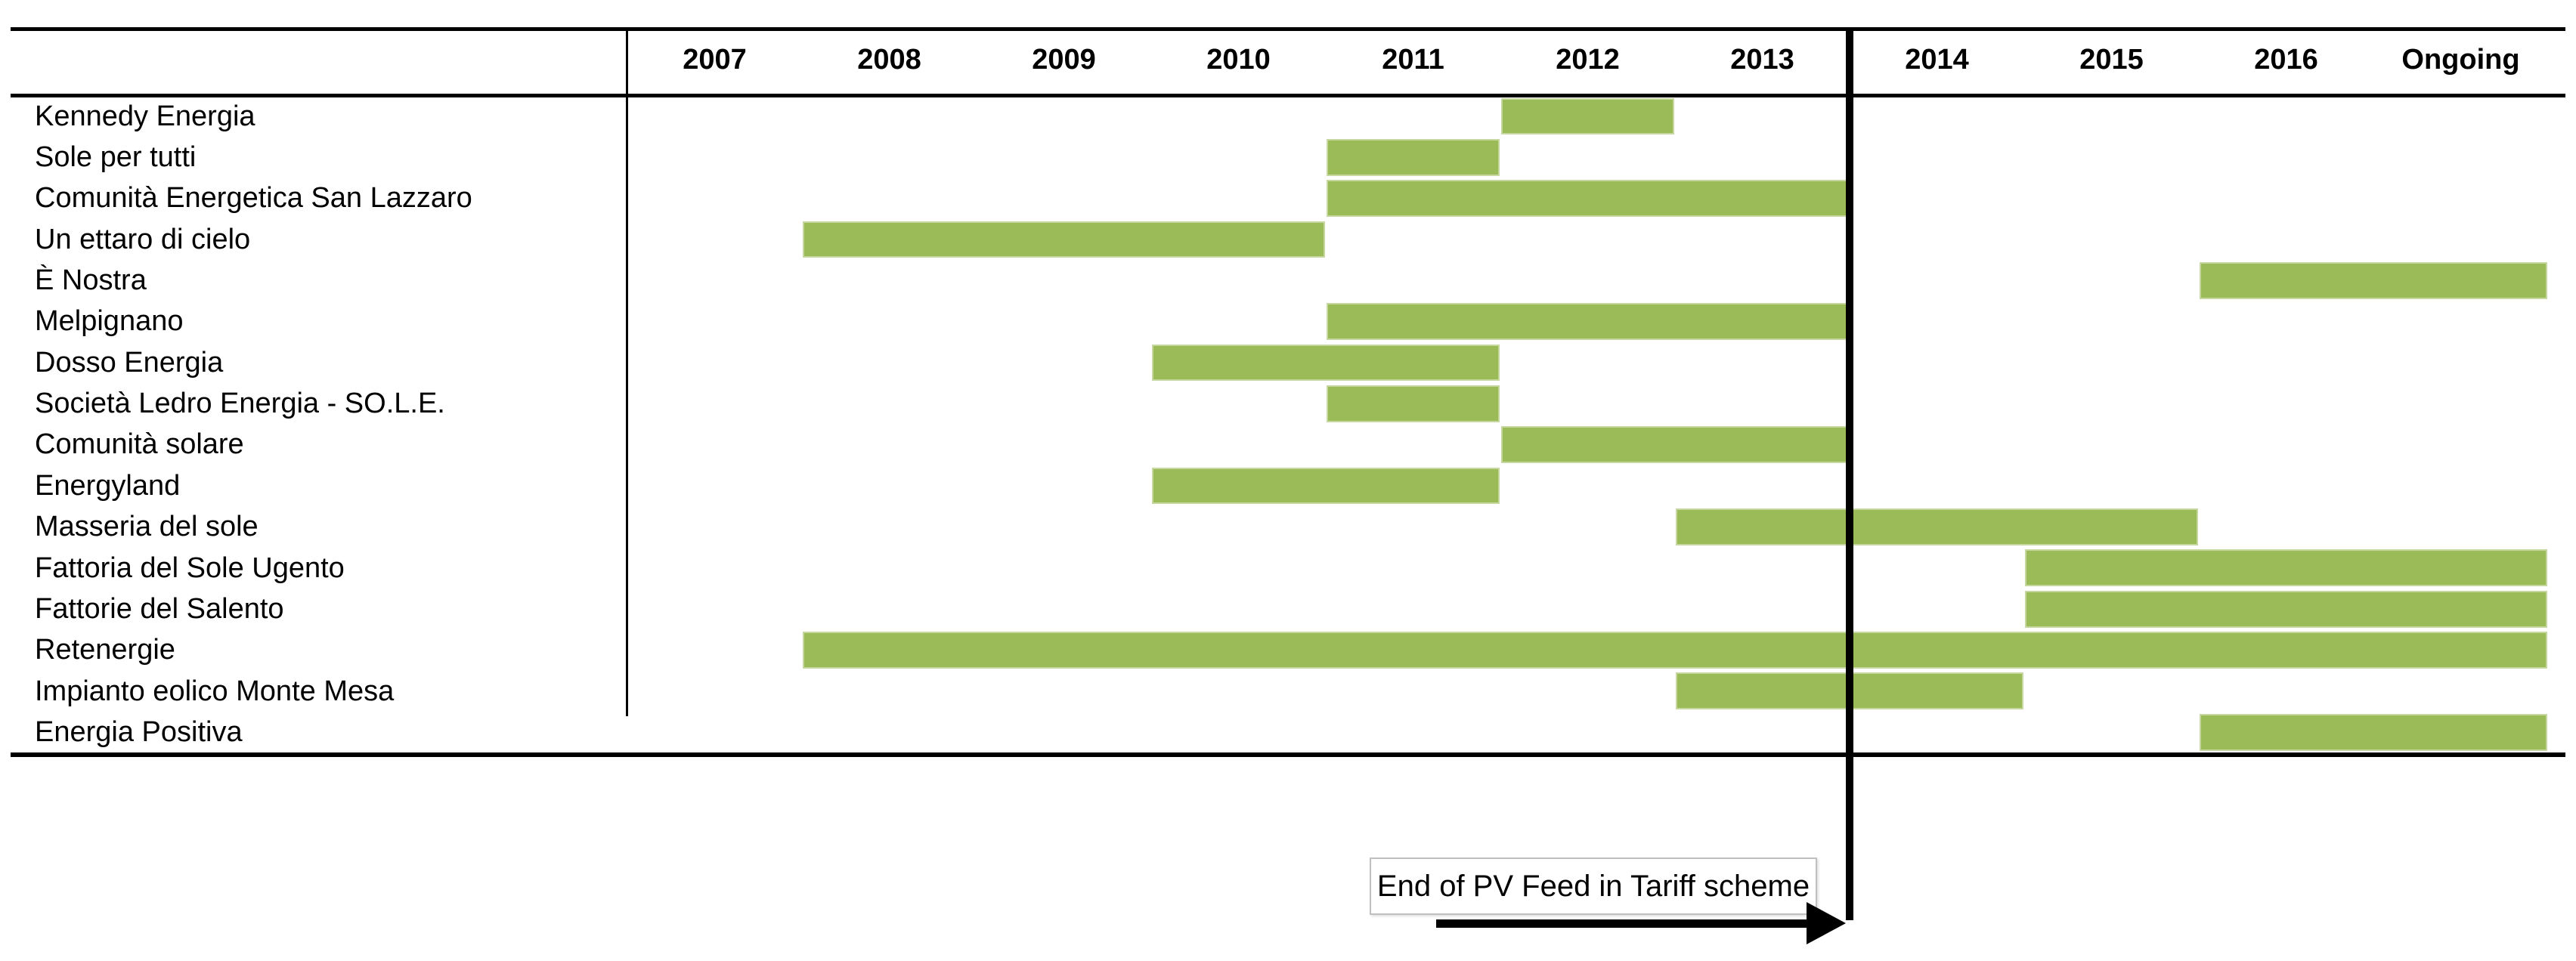  I want to click on row-label: Impianto eolico Monte Mesa, so click(215, 691).